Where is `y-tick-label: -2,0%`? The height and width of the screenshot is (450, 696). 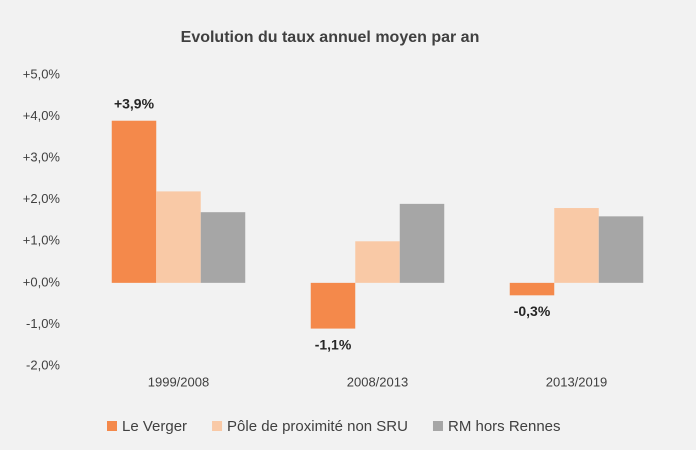 y-tick-label: -2,0% is located at coordinates (43, 364).